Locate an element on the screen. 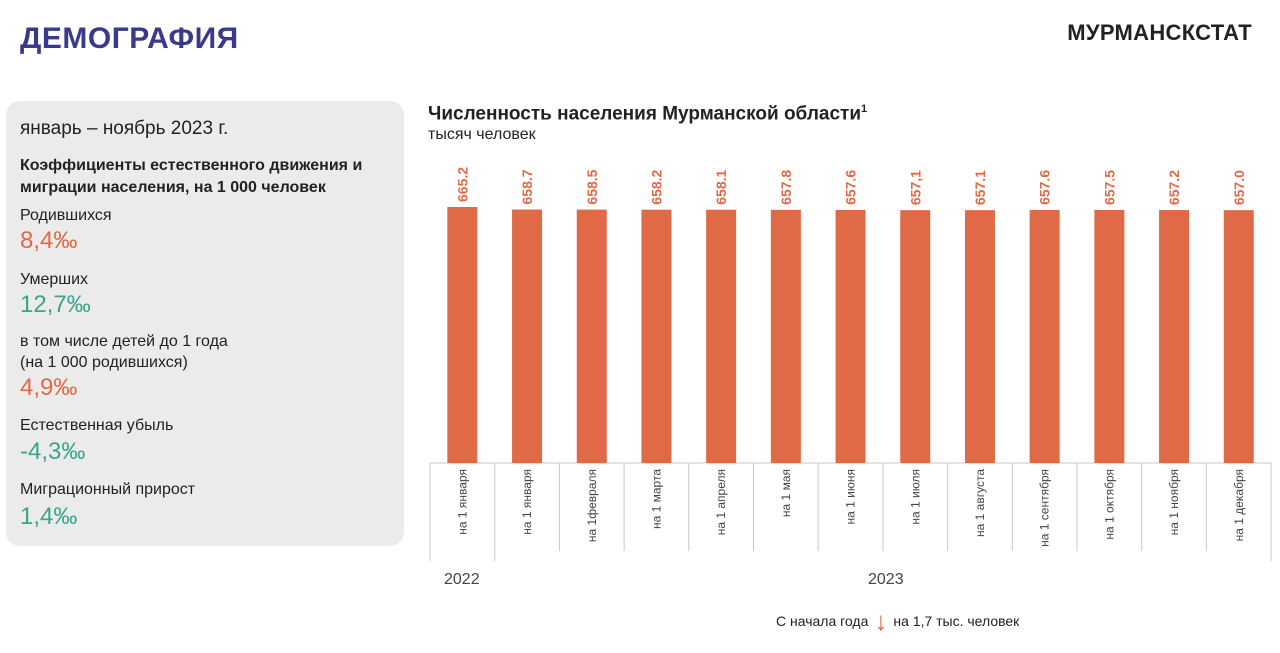 The width and height of the screenshot is (1280, 653). bar-value-label: 657.2 is located at coordinates (1174, 187).